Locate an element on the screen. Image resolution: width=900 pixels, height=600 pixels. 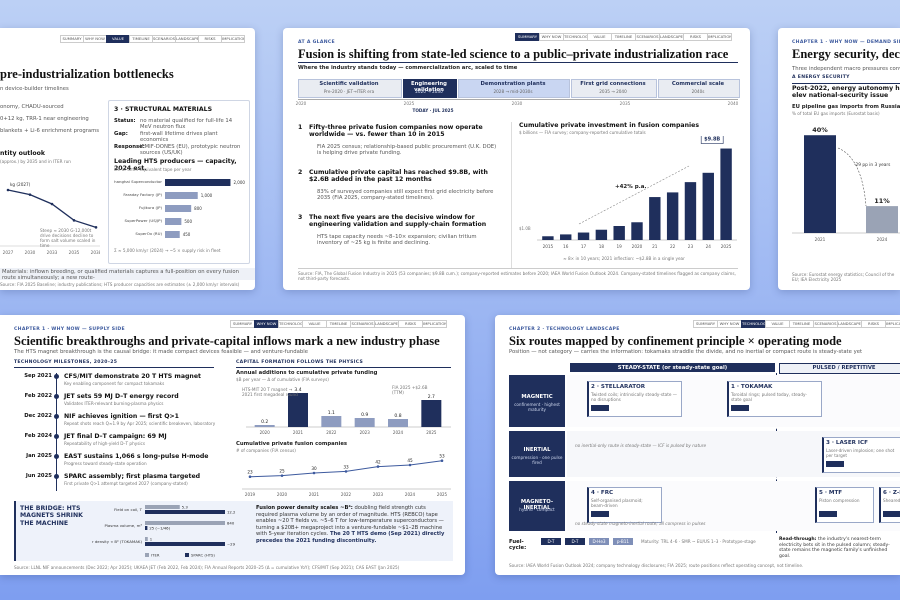
body-line: onomy, CHADU-sourced is located at coordinates (32, 107).